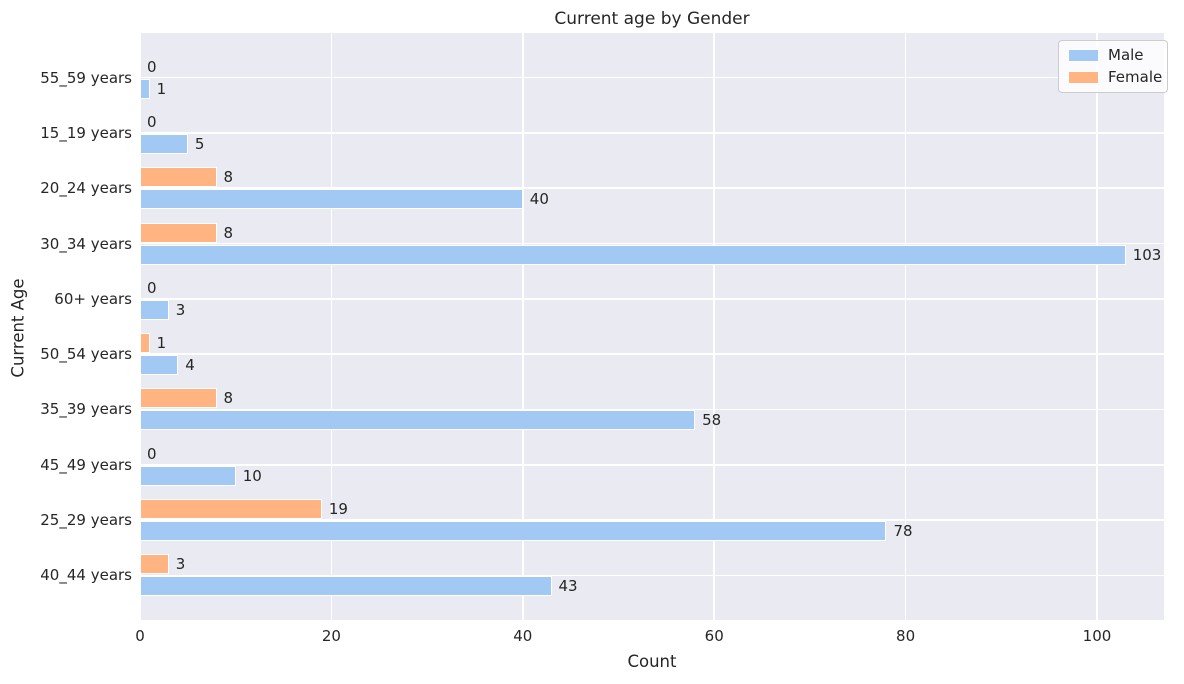 This screenshot has height=684, width=1184. I want to click on legend: Male Female, so click(1113, 66).